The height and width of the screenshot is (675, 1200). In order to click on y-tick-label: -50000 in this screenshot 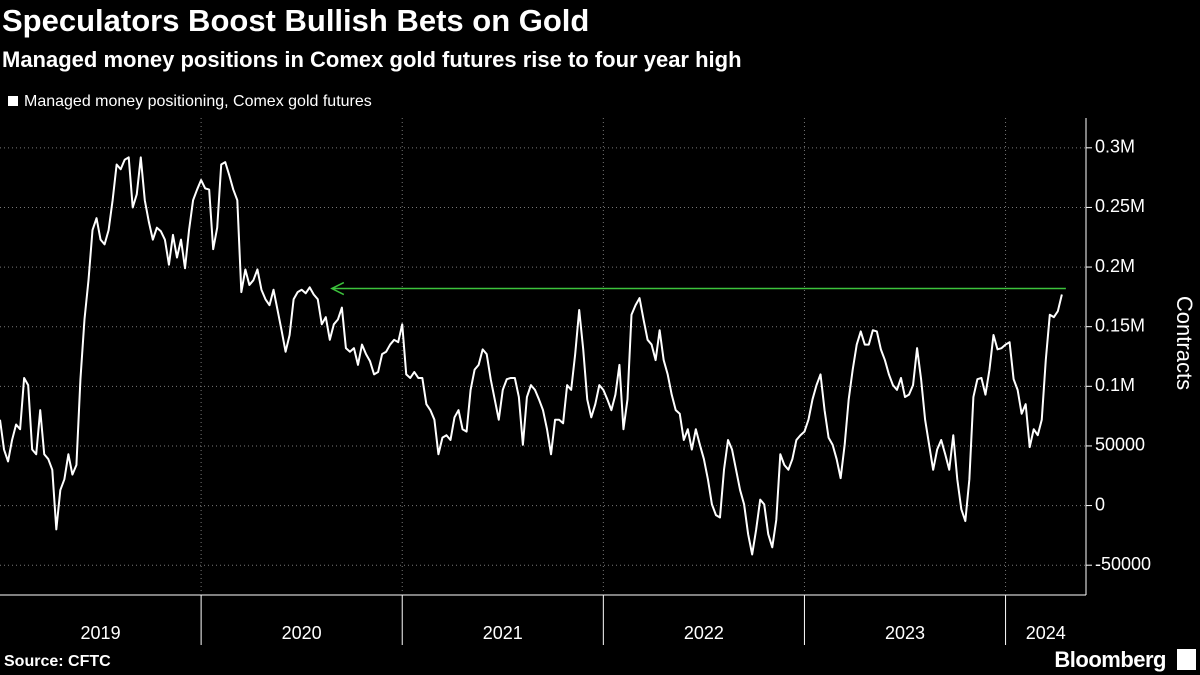, I will do `click(1123, 564)`.